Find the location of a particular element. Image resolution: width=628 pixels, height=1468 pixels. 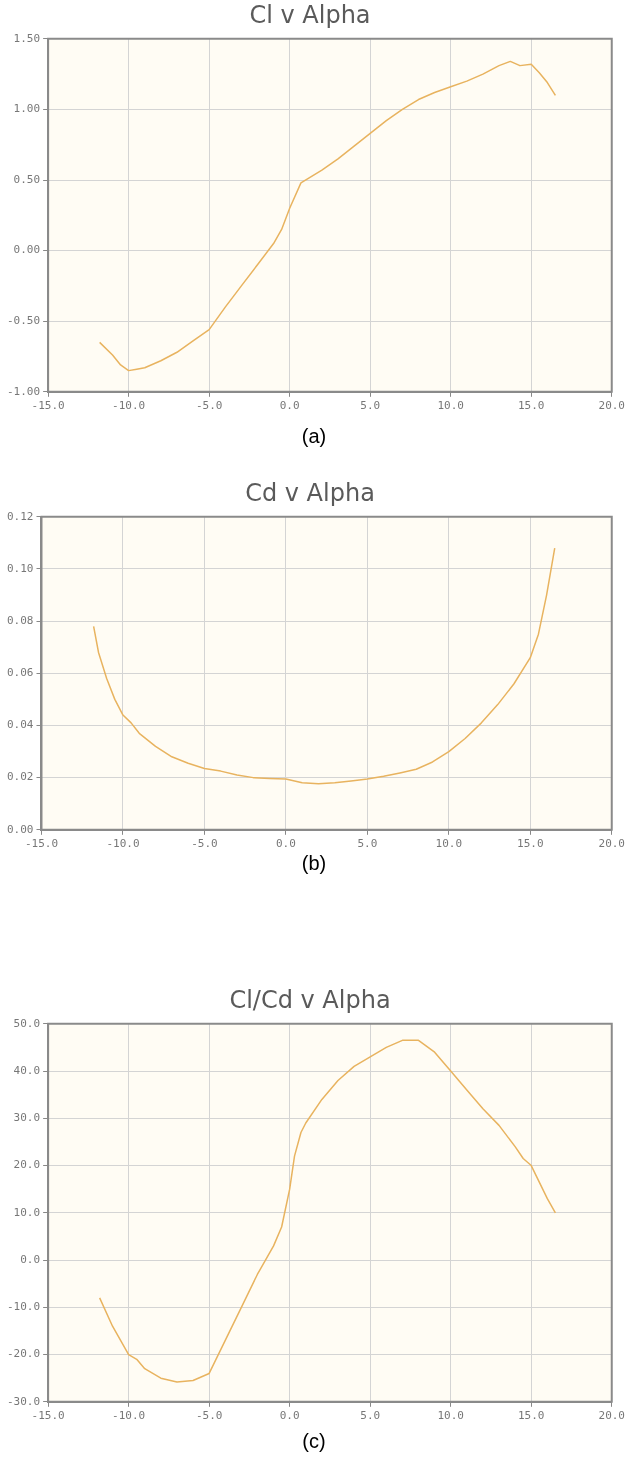

y-tick-label: 30.0 is located at coordinates (27, 1118).